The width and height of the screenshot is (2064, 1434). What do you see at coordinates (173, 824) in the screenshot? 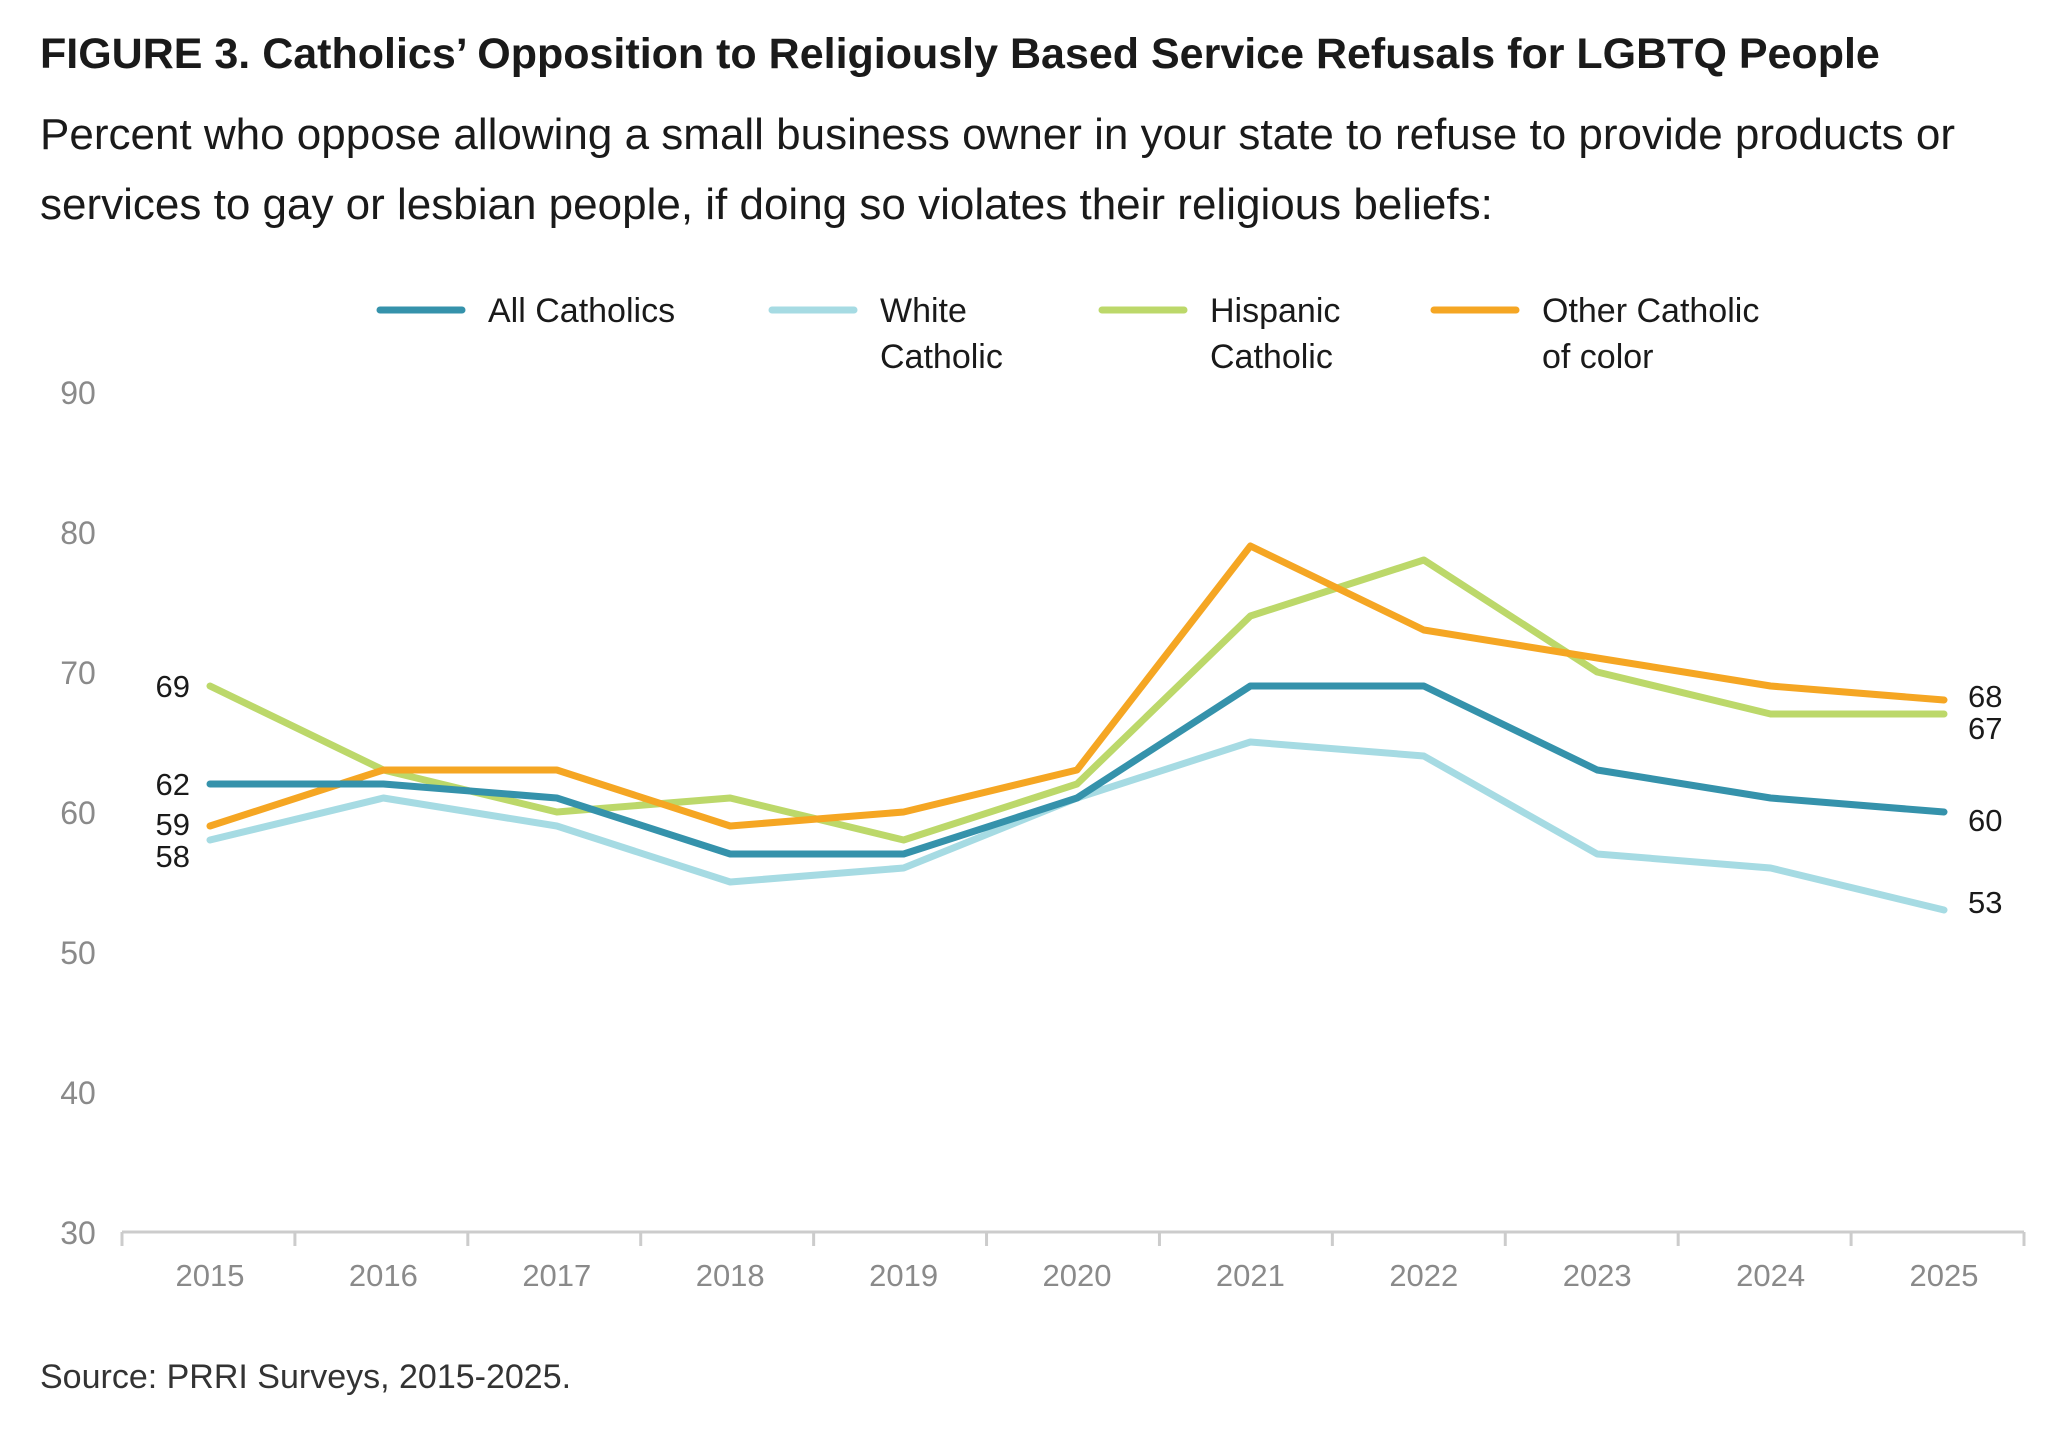
I see `start-value-label: 59` at bounding box center [173, 824].